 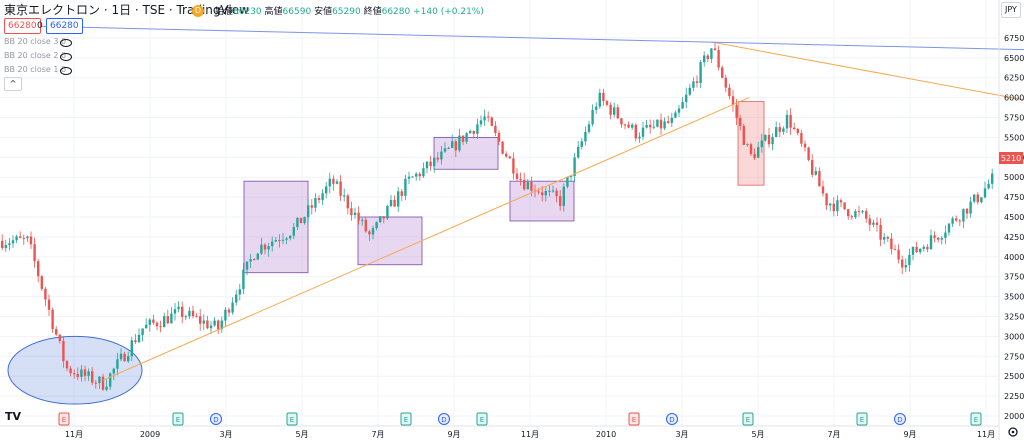 I want to click on time-tick-label: 2010, so click(x=606, y=434).